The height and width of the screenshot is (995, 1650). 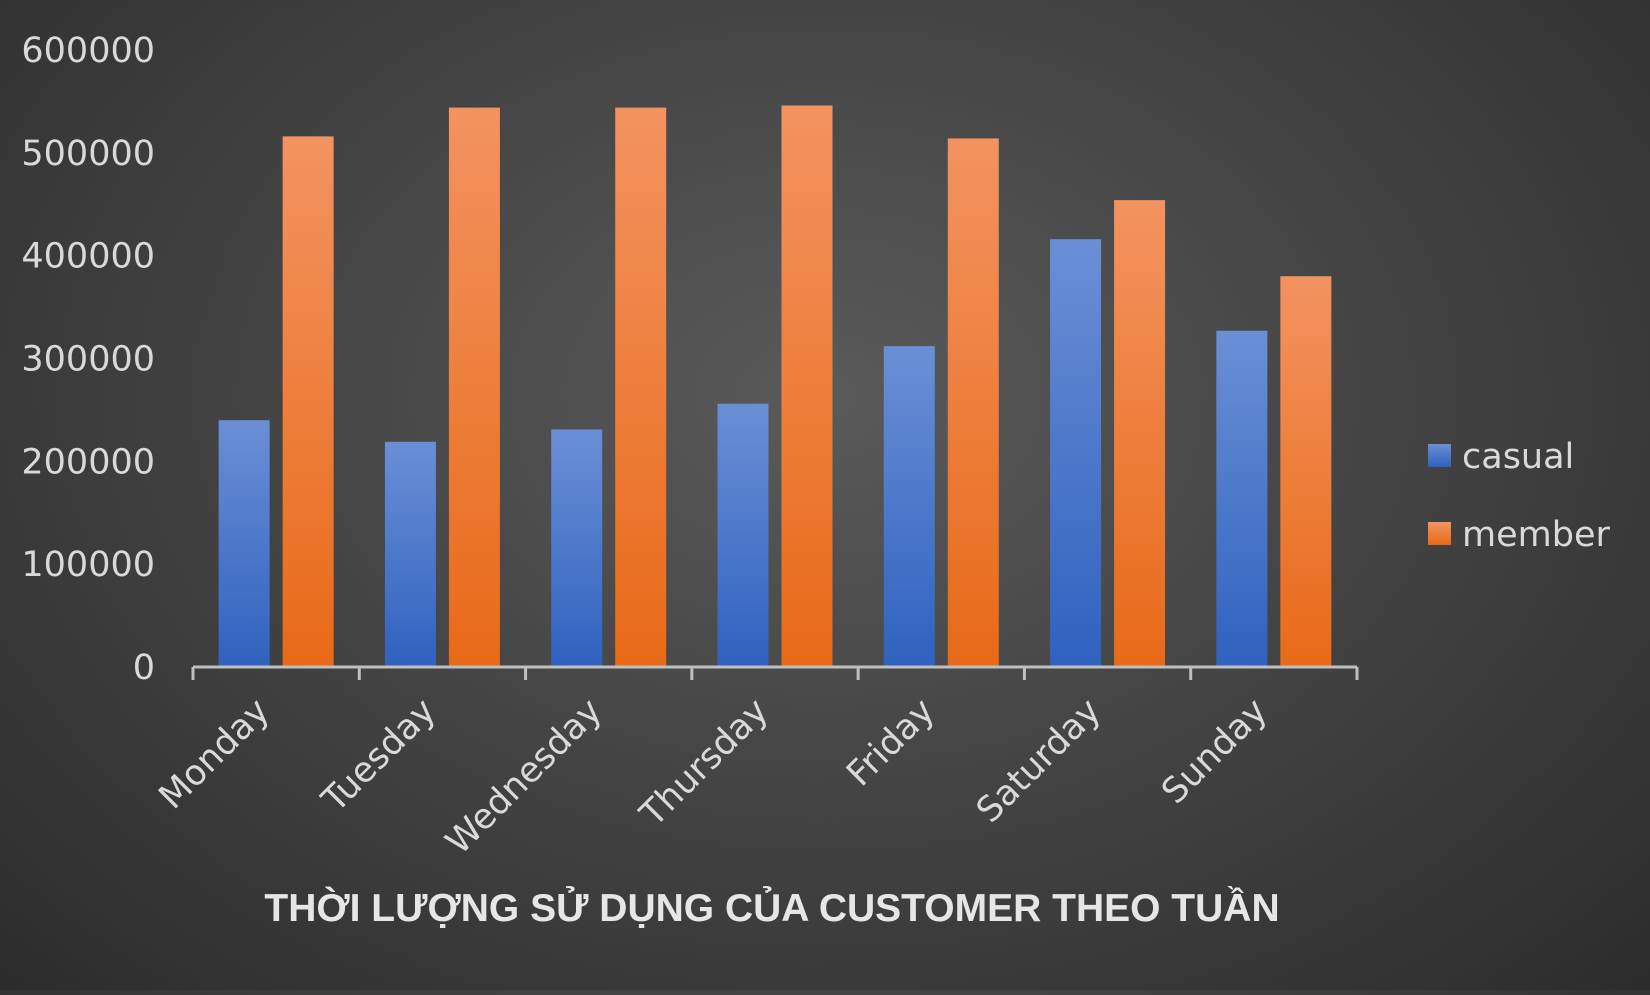 I want to click on bar-member-tuesday, so click(x=474, y=387).